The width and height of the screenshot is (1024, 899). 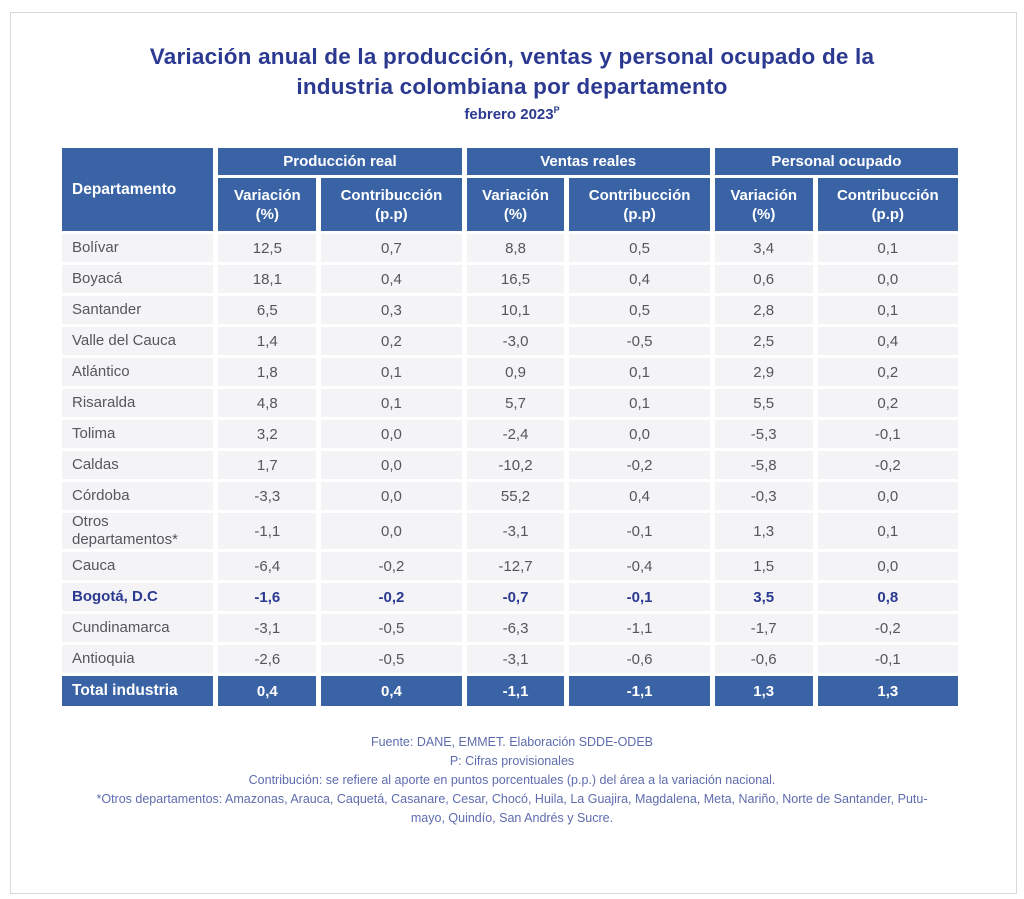 What do you see at coordinates (763, 341) in the screenshot?
I see `value-cell: 2,5` at bounding box center [763, 341].